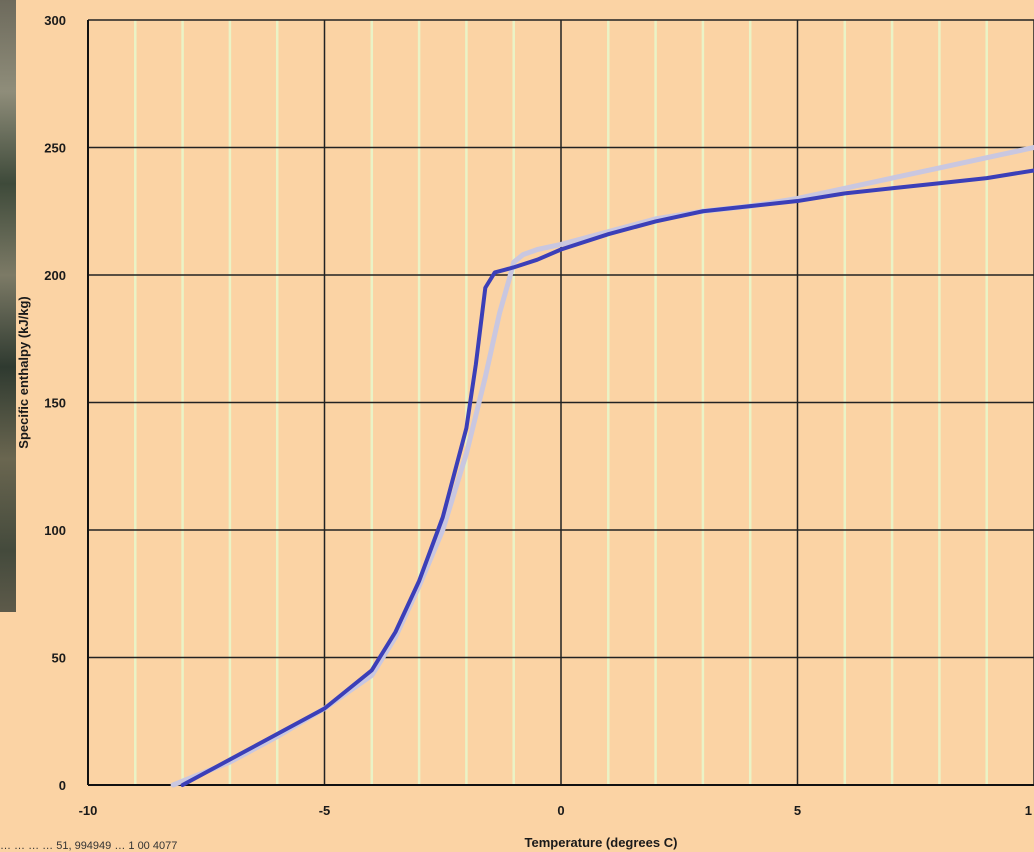  What do you see at coordinates (601, 842) in the screenshot?
I see `x-axis-title: Temperature (degrees C)` at bounding box center [601, 842].